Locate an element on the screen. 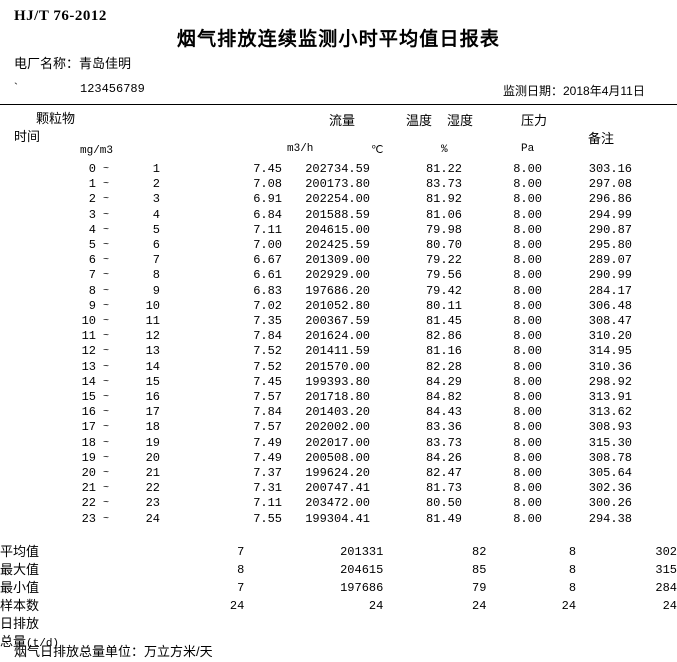  table-row: 16 ~17 7.84 201403.20 84.43 8.00 313.62 is located at coordinates (338, 412).